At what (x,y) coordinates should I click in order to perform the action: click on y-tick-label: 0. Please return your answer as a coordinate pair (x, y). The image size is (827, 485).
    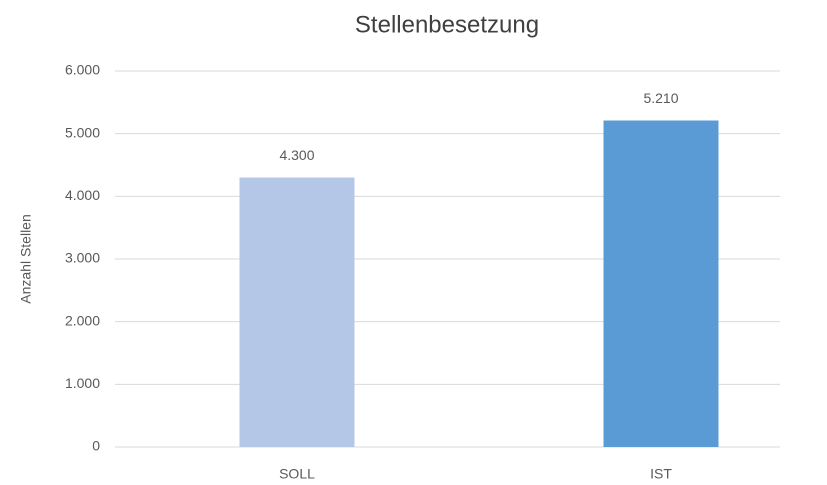
    Looking at the image, I should click on (96, 446).